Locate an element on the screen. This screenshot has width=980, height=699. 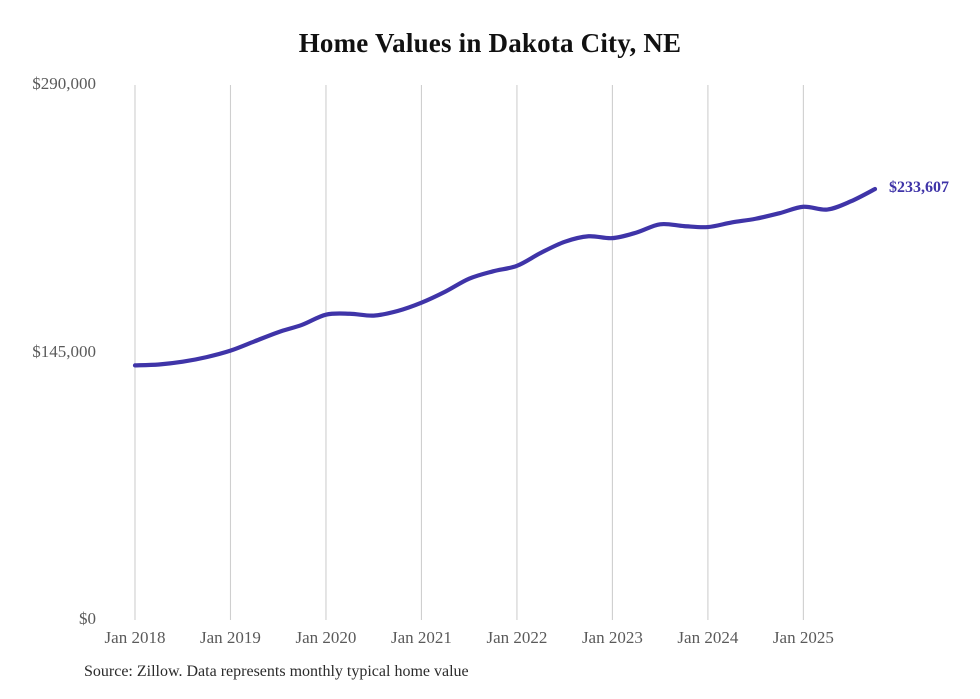
x-axis-tick-label: Jan 2022 is located at coordinates (517, 637).